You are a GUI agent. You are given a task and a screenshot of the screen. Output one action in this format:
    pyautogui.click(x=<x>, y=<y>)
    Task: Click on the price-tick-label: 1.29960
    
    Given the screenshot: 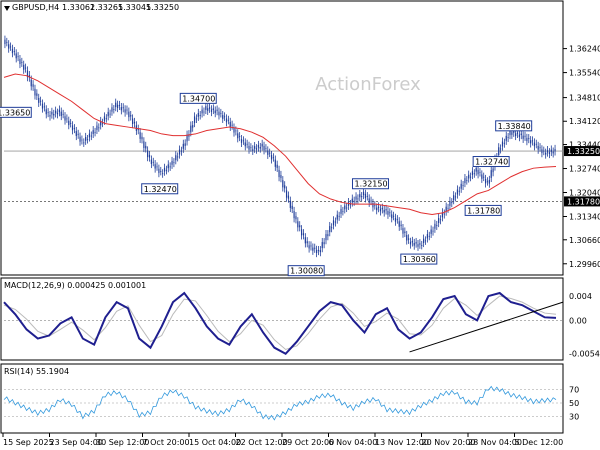 What is the action you would take?
    pyautogui.click(x=584, y=264)
    